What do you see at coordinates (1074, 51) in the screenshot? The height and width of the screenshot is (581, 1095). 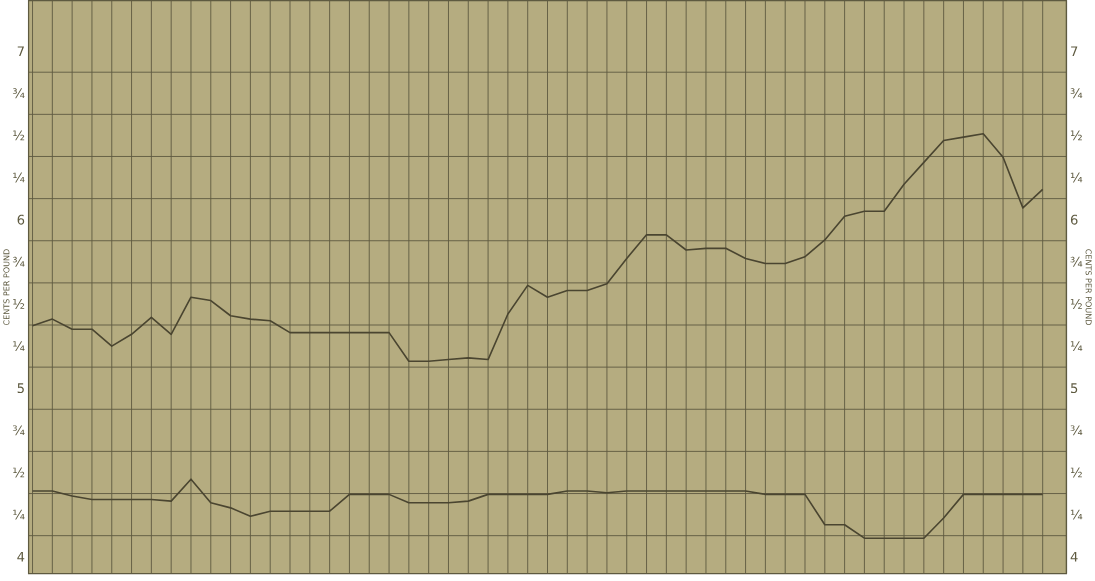 I see `y2-tick-label: 7` at bounding box center [1074, 51].